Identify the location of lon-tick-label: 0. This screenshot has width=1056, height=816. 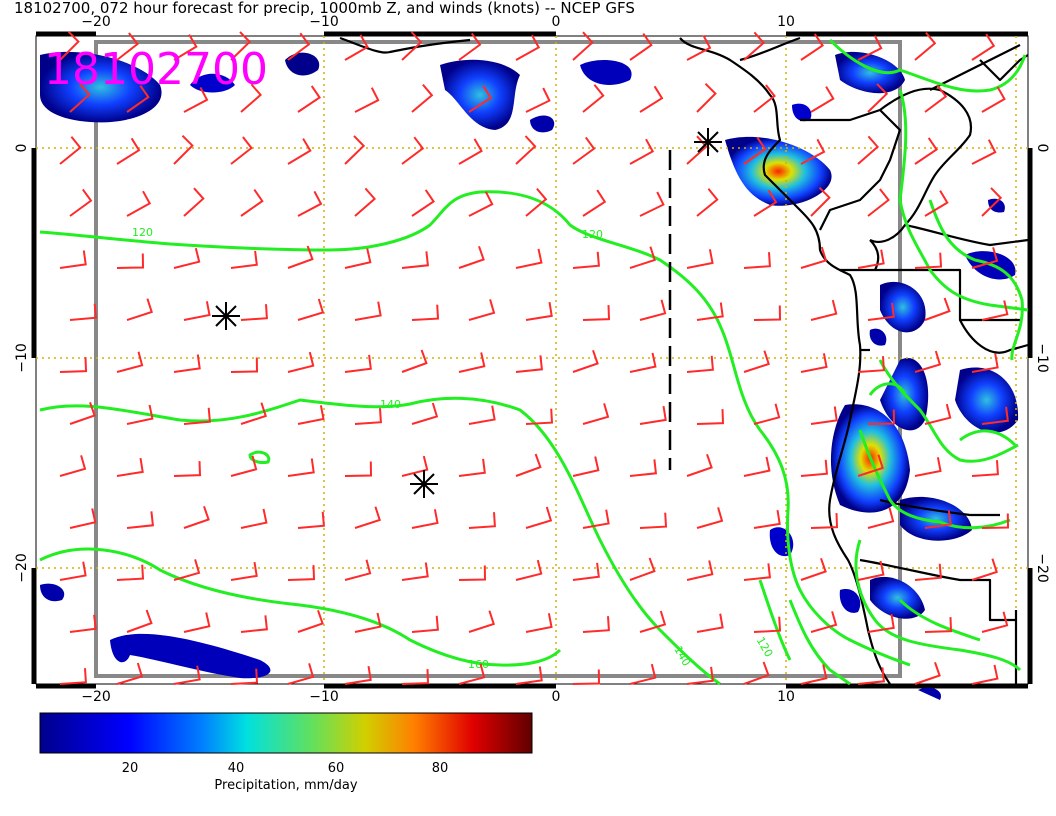
(556, 22).